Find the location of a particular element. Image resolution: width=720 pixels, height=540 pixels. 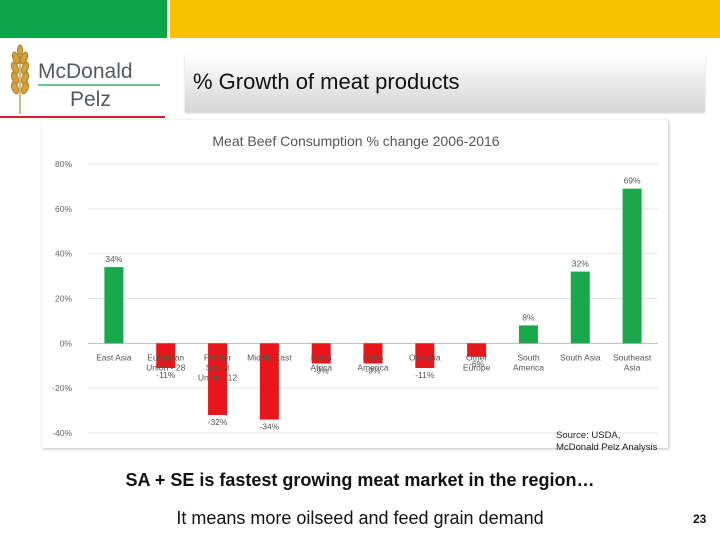

logo-text-line2: Pelz is located at coordinates (90, 99).